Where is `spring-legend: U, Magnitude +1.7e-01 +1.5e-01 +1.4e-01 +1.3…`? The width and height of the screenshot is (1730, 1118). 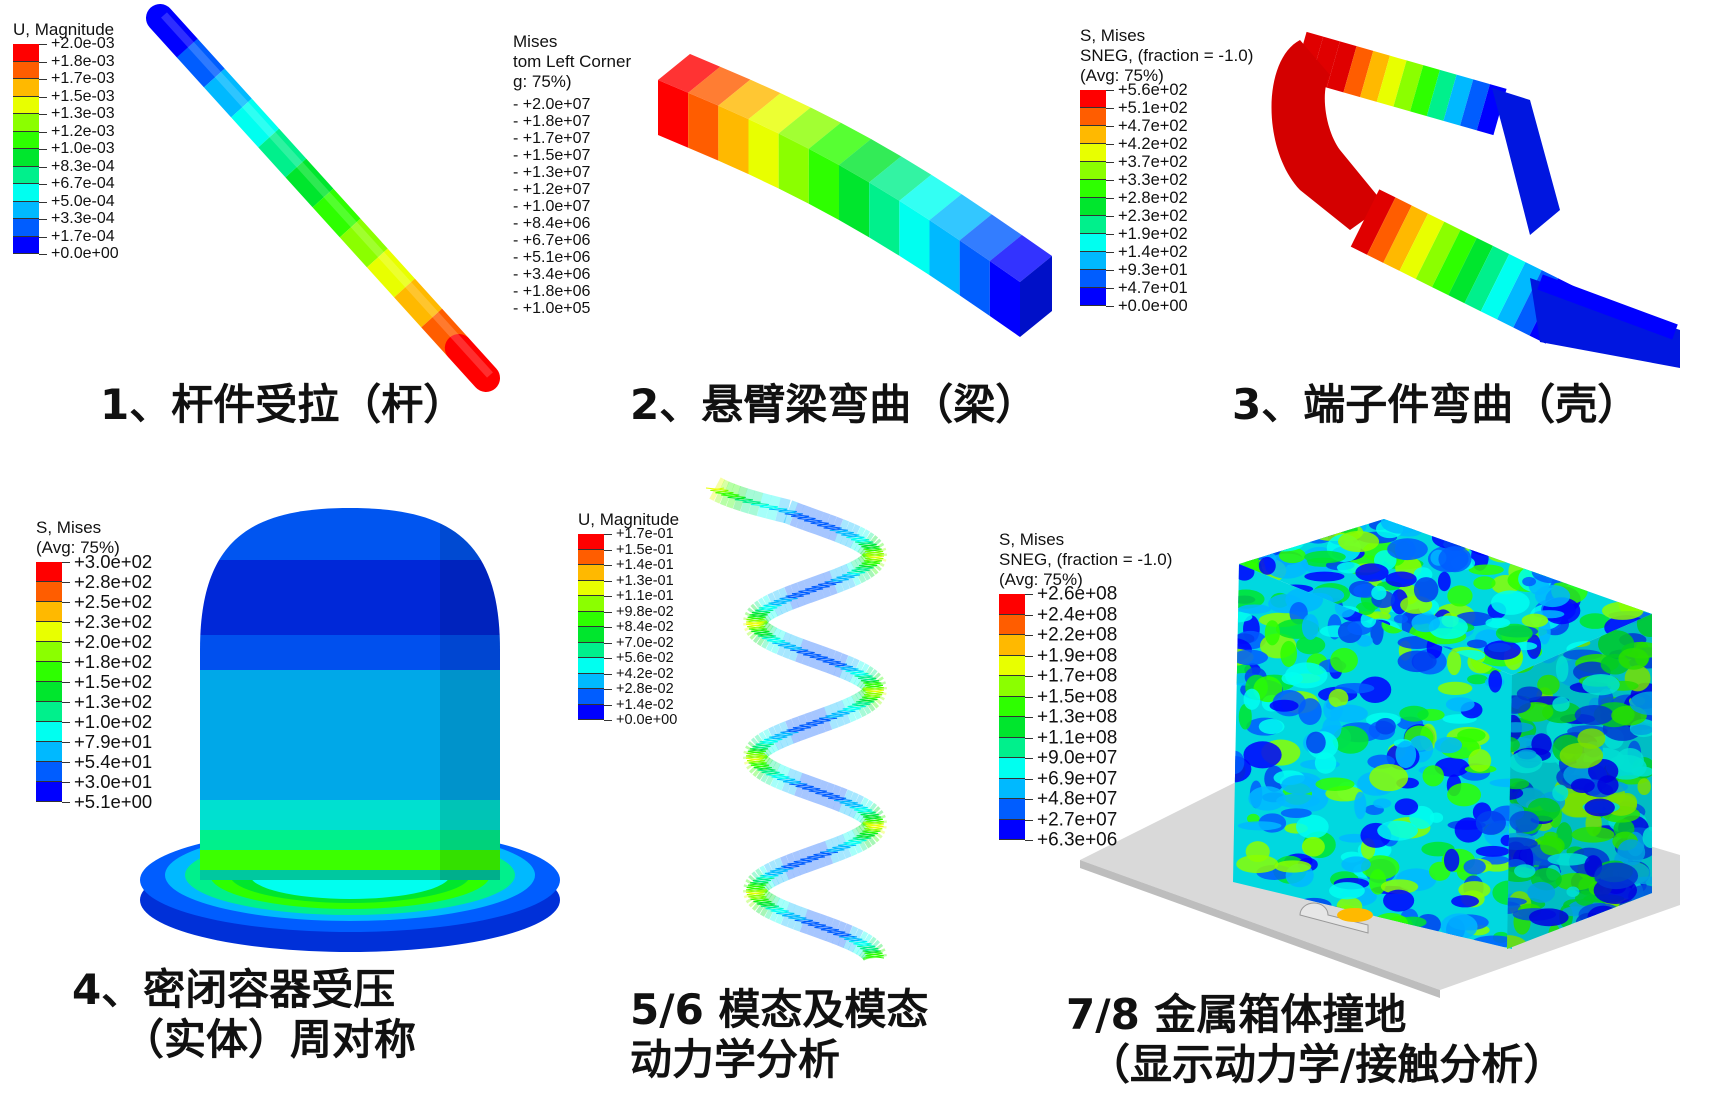 spring-legend: U, Magnitude +1.7e-01 +1.5e-01 +1.4e-01 +1.3… is located at coordinates (628, 618).